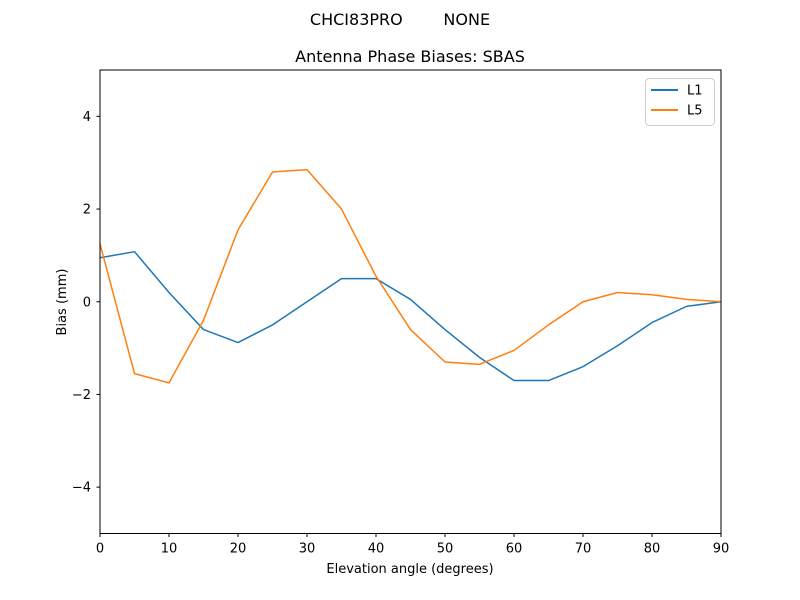 This screenshot has height=600, width=800. I want to click on x-tick-label: 50, so click(445, 549).